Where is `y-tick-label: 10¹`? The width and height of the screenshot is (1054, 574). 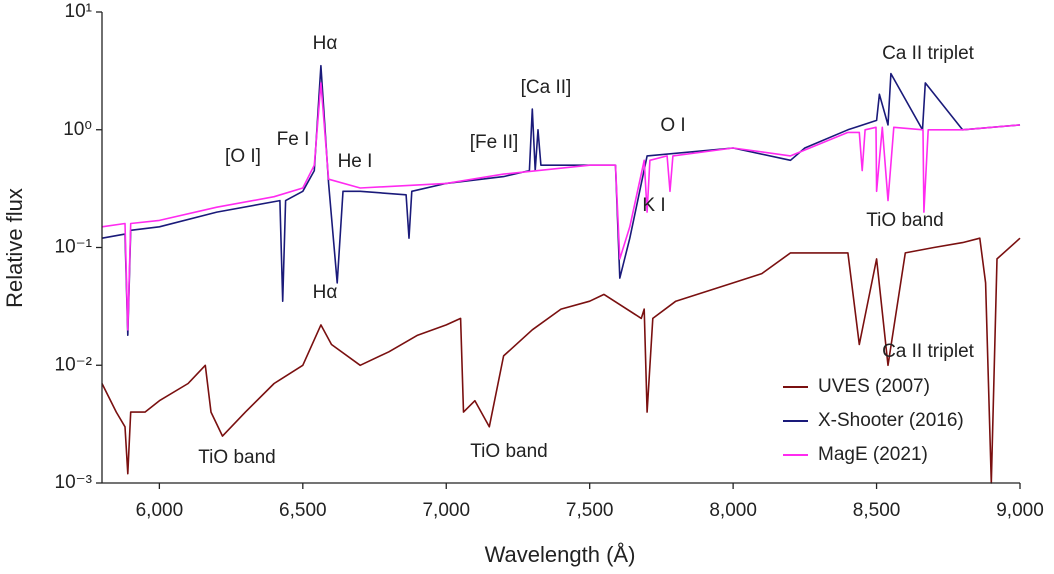
y-tick-label: 10¹ is located at coordinates (78, 11).